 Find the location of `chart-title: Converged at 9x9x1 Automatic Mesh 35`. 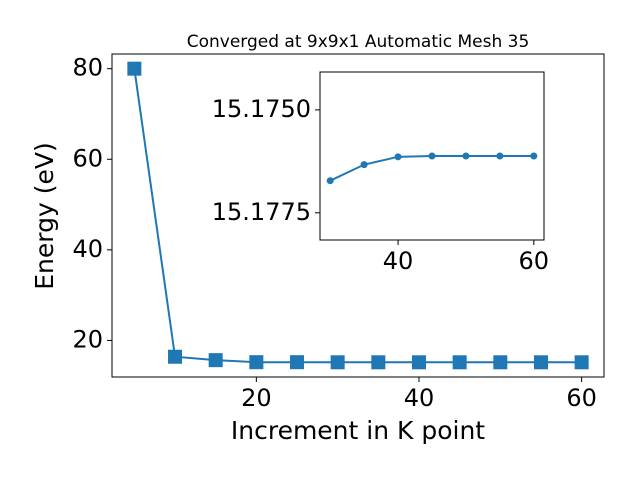

chart-title: Converged at 9x9x1 Automatic Mesh 35 is located at coordinates (358, 42).